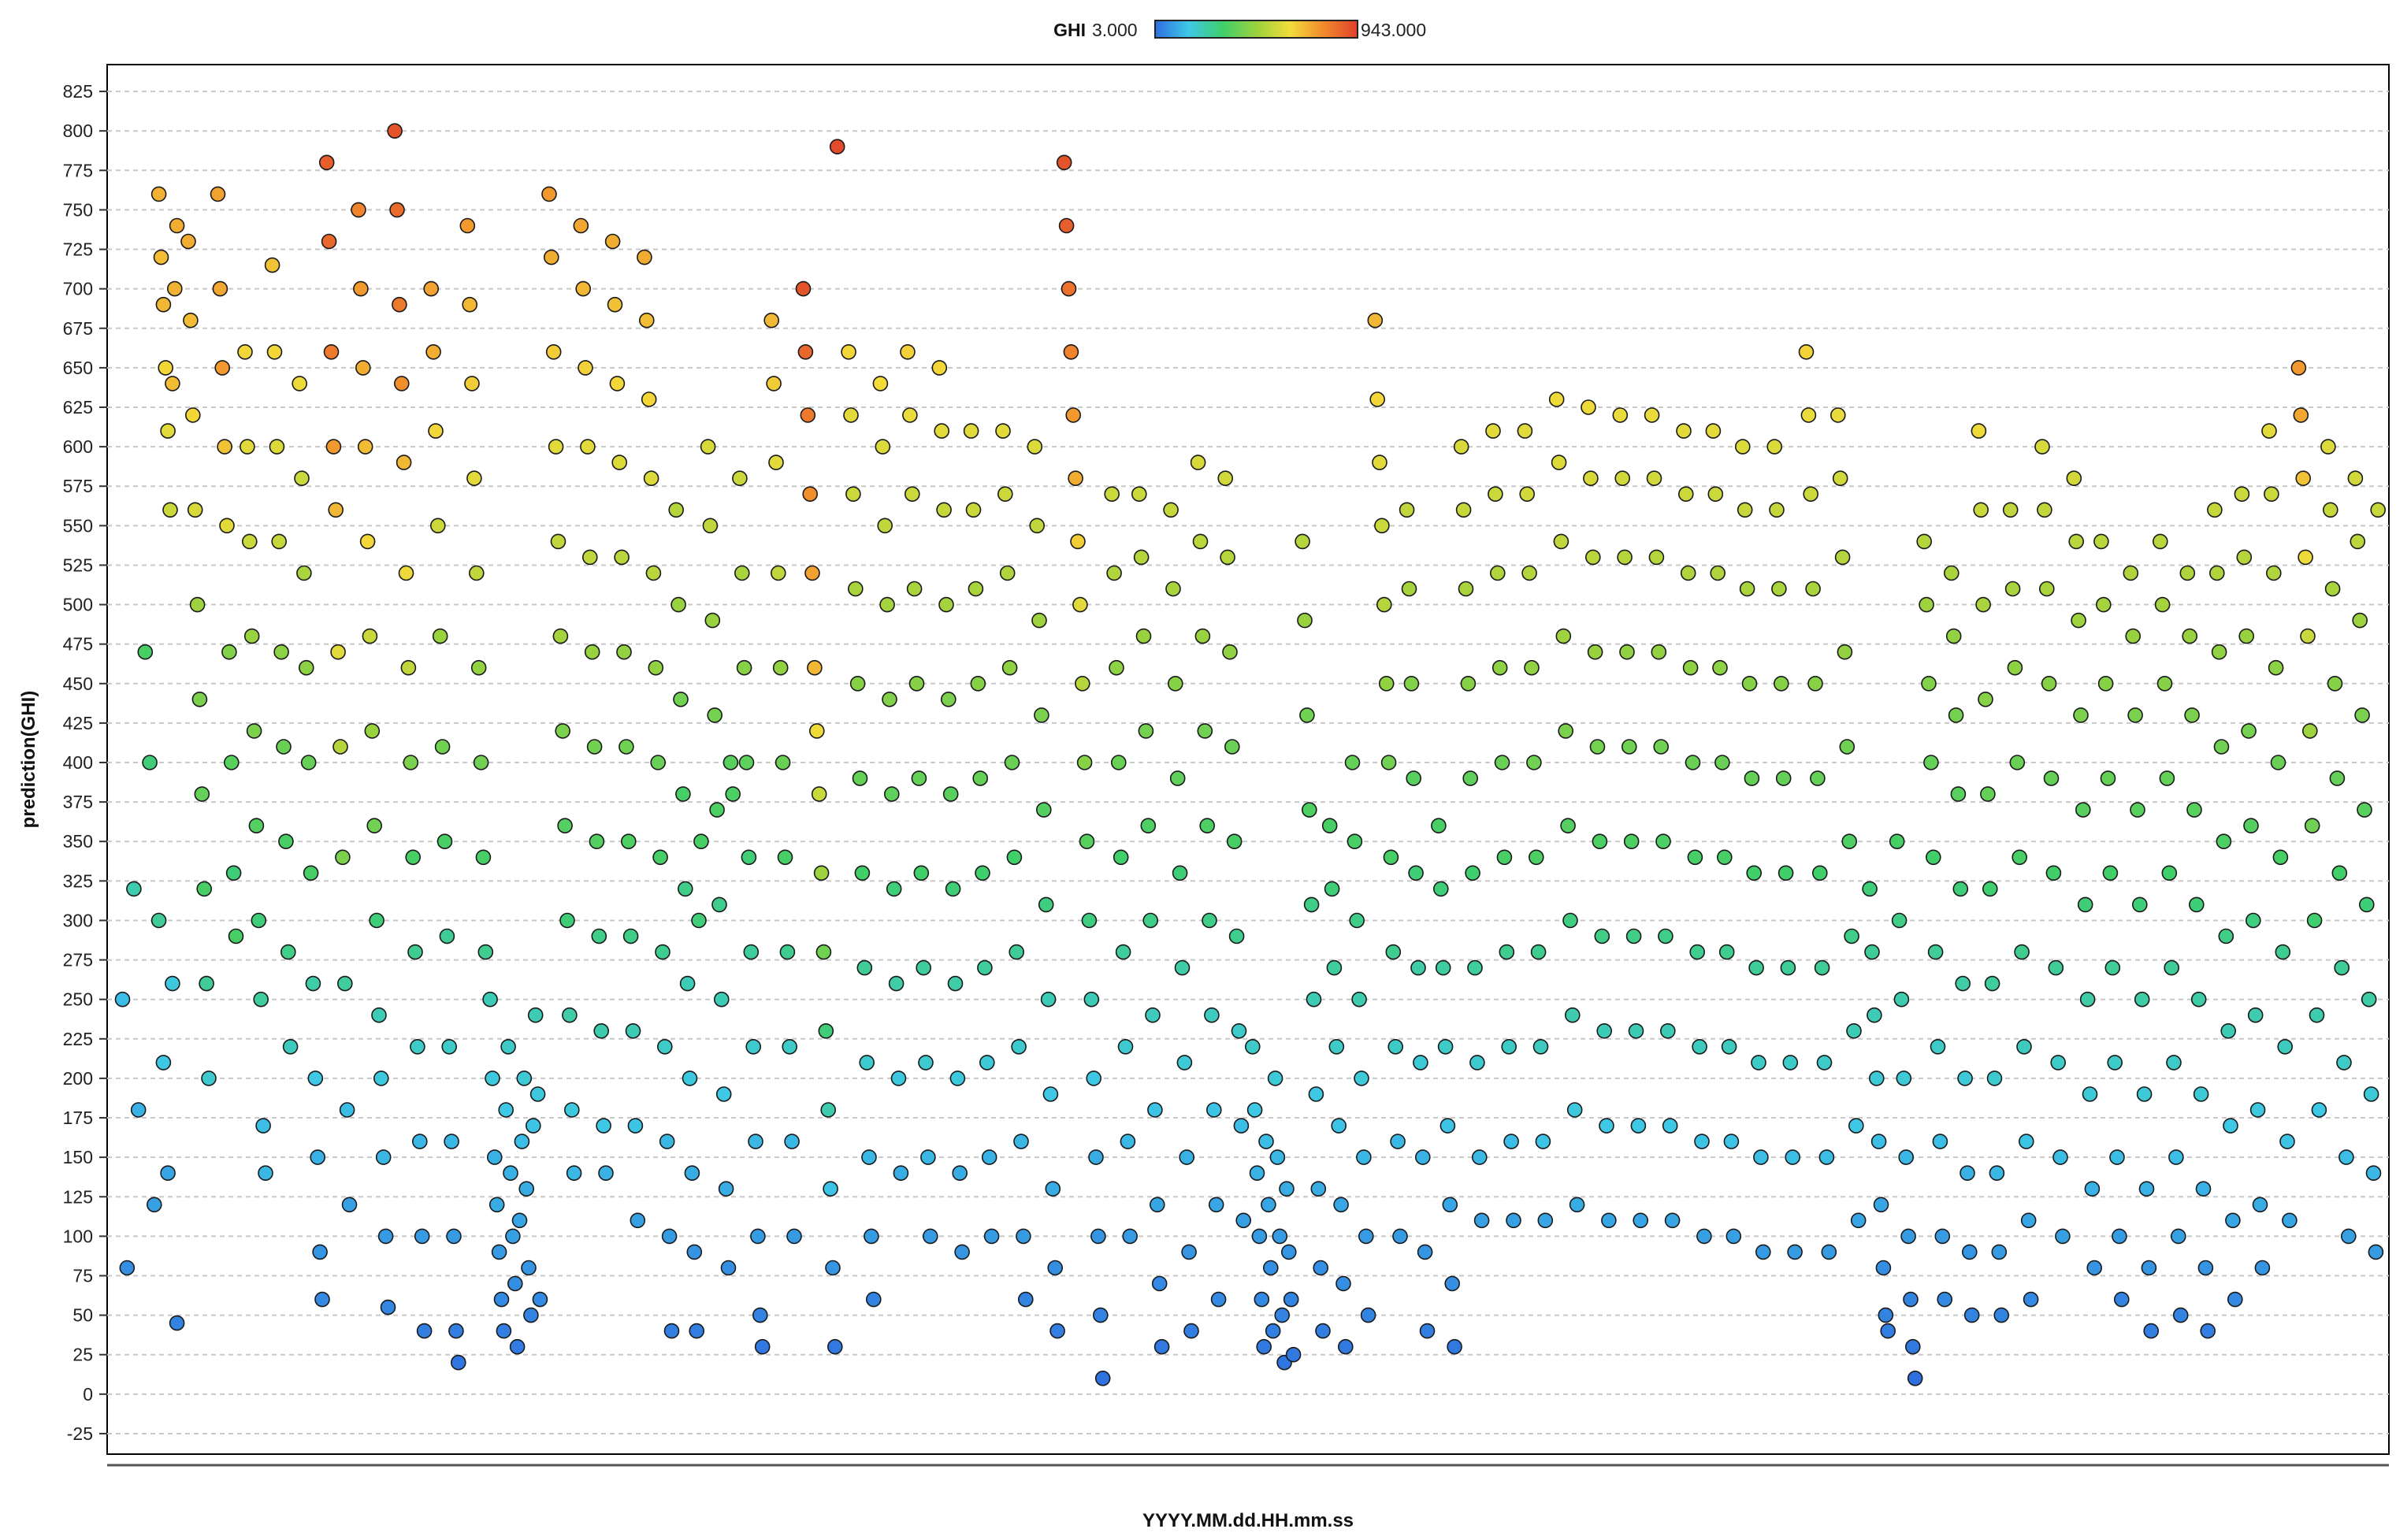 The image size is (2396, 1540). I want to click on y-tick-label: 175, so click(78, 1118).